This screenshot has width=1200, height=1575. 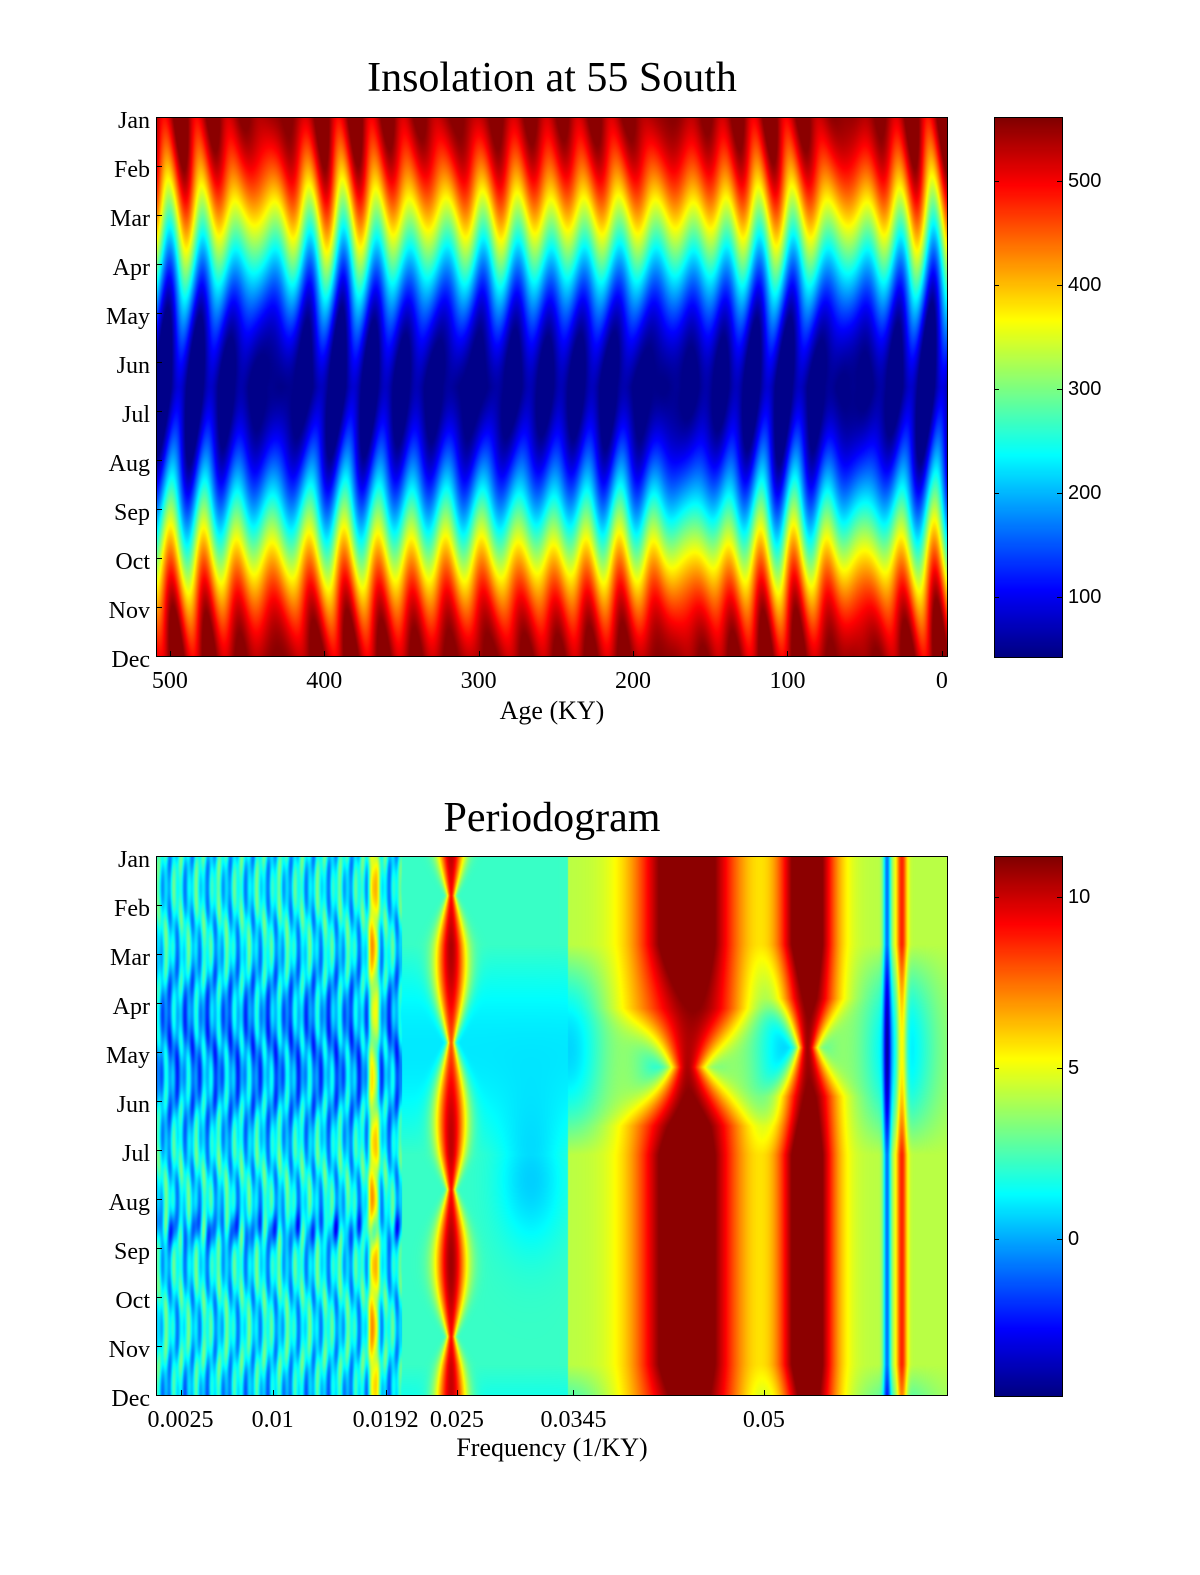 What do you see at coordinates (763, 1420) in the screenshot?
I see `x-tick-label: 0.05` at bounding box center [763, 1420].